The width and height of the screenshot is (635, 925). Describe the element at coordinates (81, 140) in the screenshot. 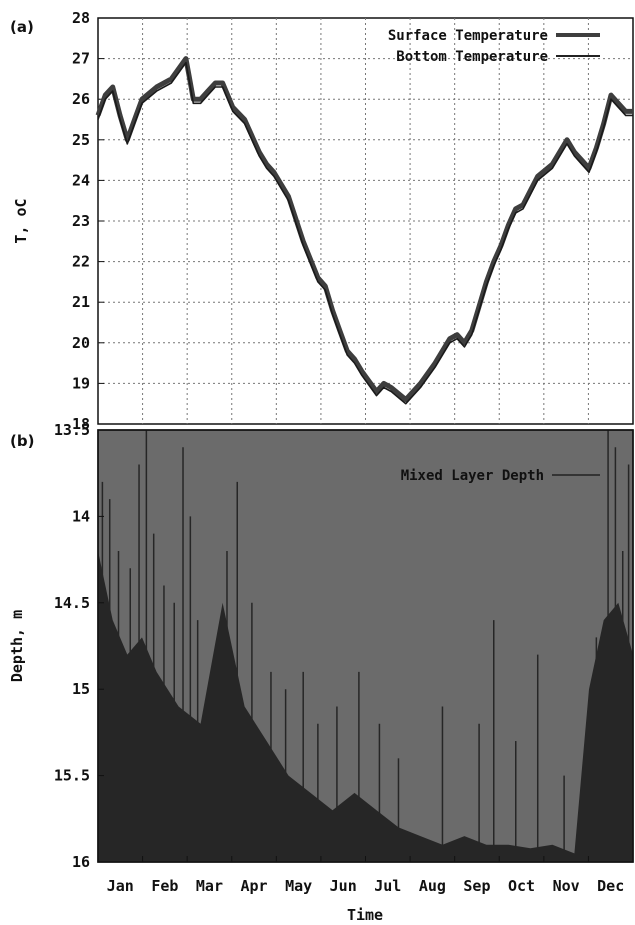

I see `y-tick-label: 25` at that location.